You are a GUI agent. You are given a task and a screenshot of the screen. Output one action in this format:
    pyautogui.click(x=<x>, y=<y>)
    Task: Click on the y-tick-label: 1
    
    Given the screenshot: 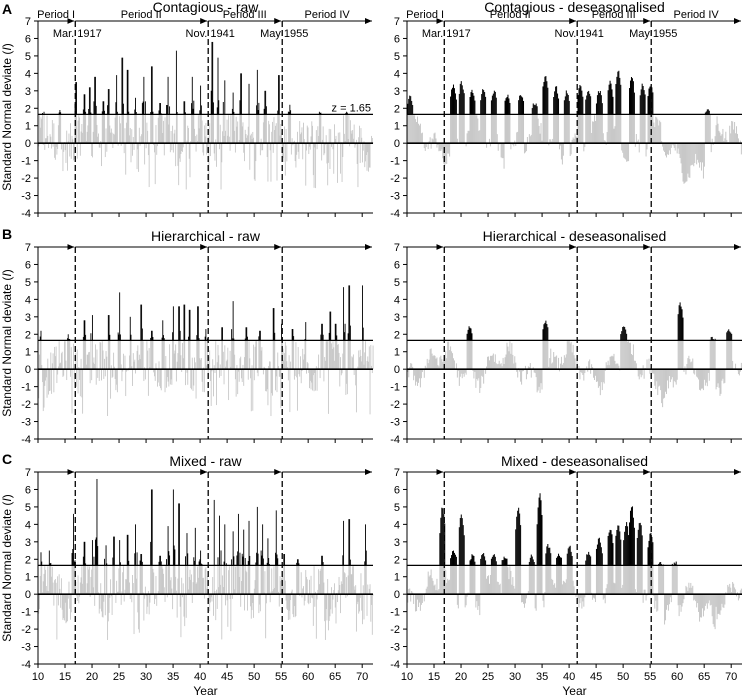 What is the action you would take?
    pyautogui.click(x=397, y=578)
    